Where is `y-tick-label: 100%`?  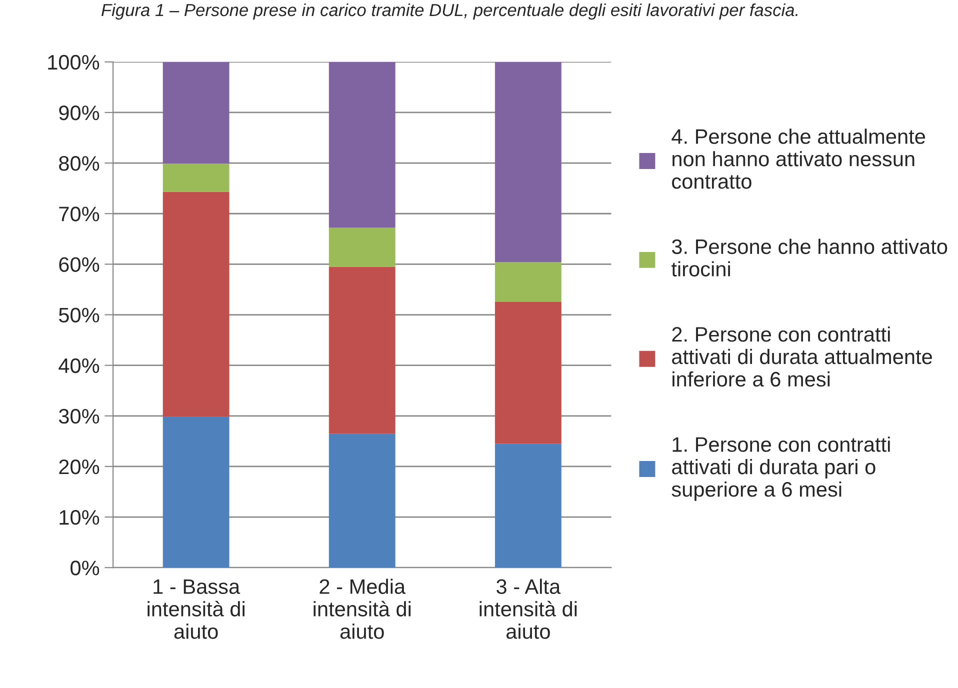
y-tick-label: 100% is located at coordinates (74, 62).